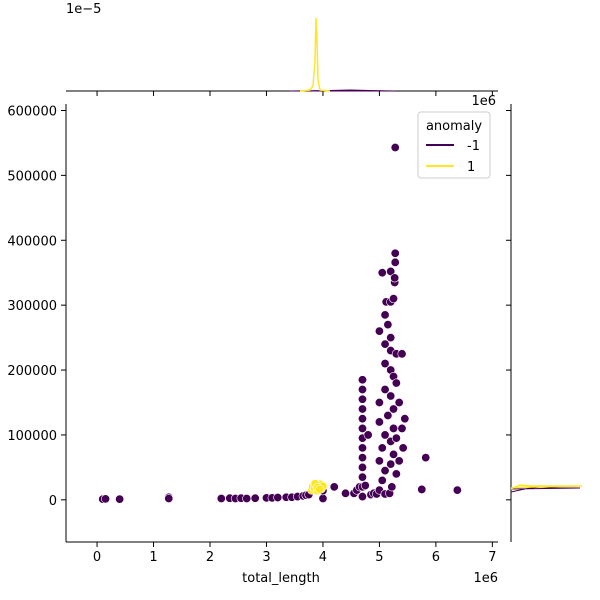  What do you see at coordinates (97, 557) in the screenshot?
I see `x-tick-label: 0` at bounding box center [97, 557].